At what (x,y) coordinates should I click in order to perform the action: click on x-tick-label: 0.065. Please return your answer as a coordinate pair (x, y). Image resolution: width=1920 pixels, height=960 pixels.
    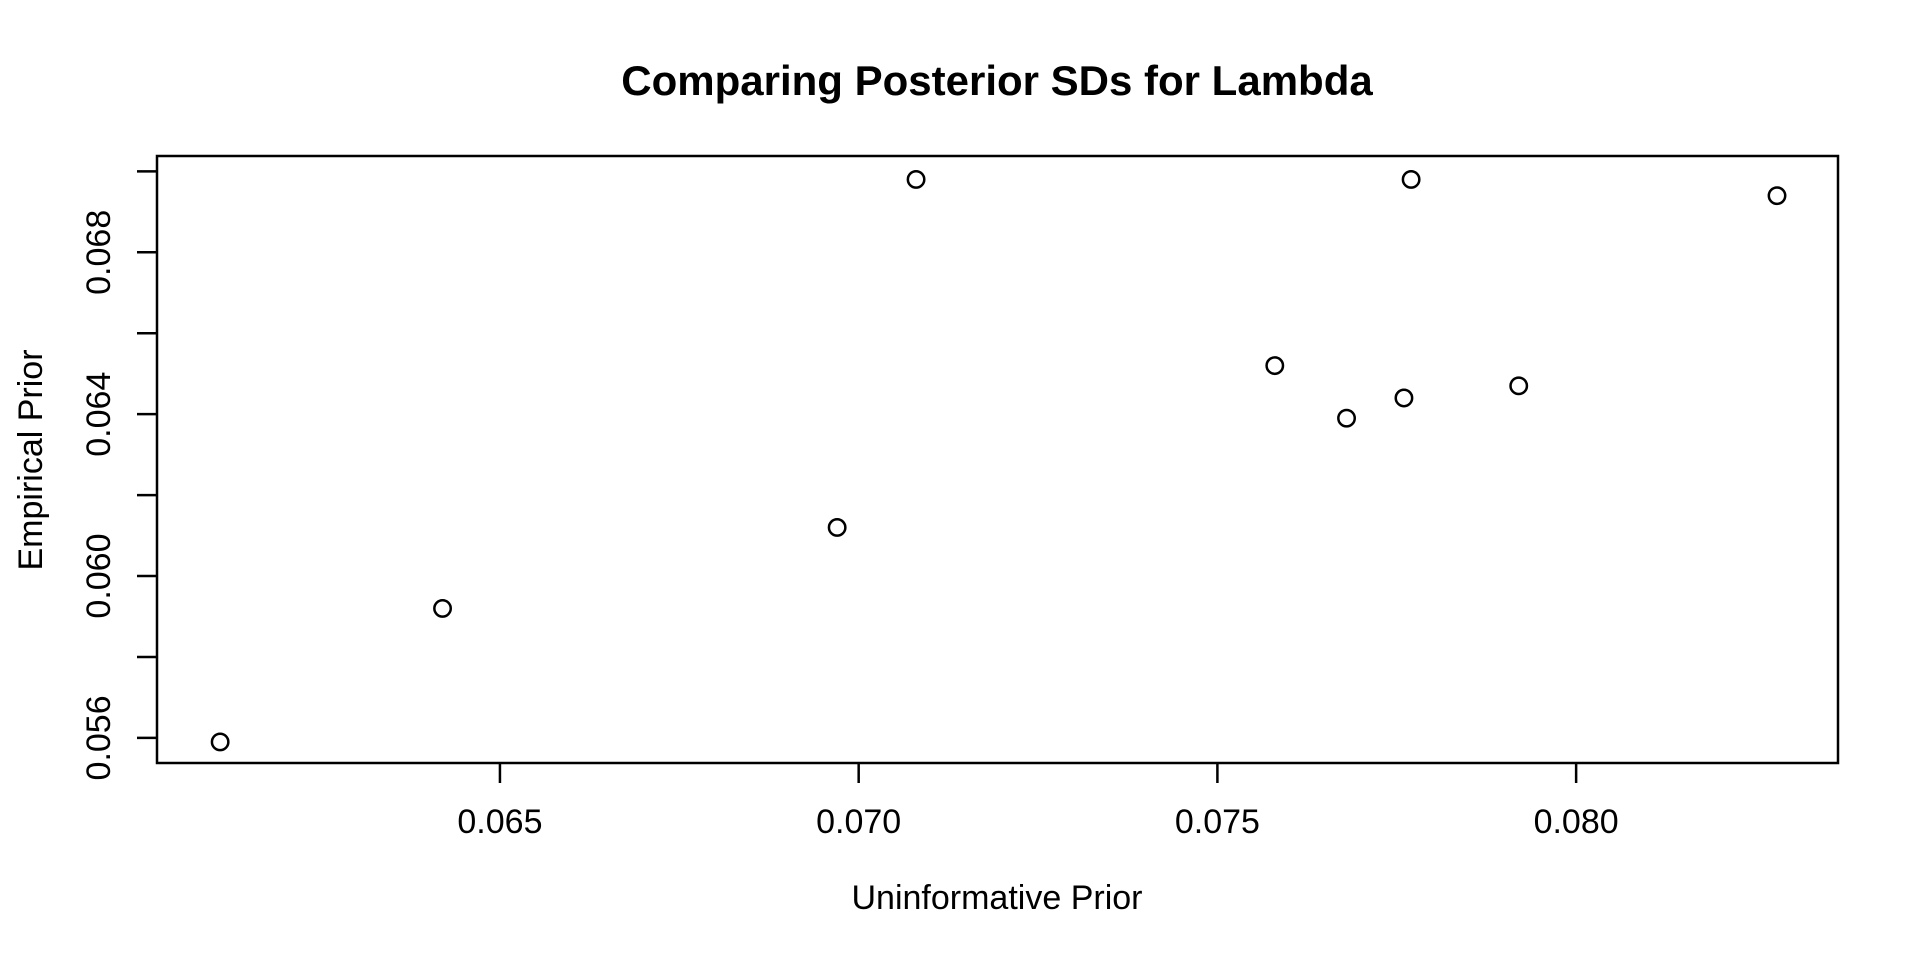
    Looking at the image, I should click on (499, 822).